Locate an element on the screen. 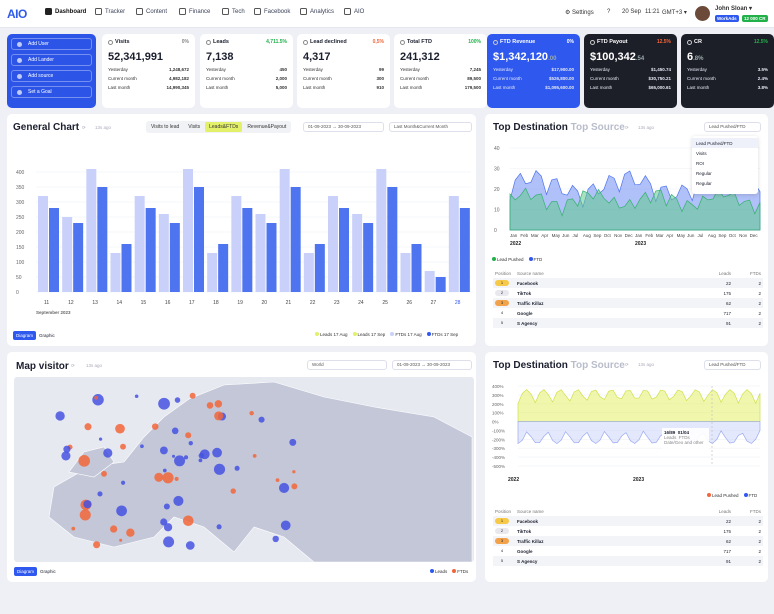  tab-visits-to-lead: Visits to lead is located at coordinates (165, 127).